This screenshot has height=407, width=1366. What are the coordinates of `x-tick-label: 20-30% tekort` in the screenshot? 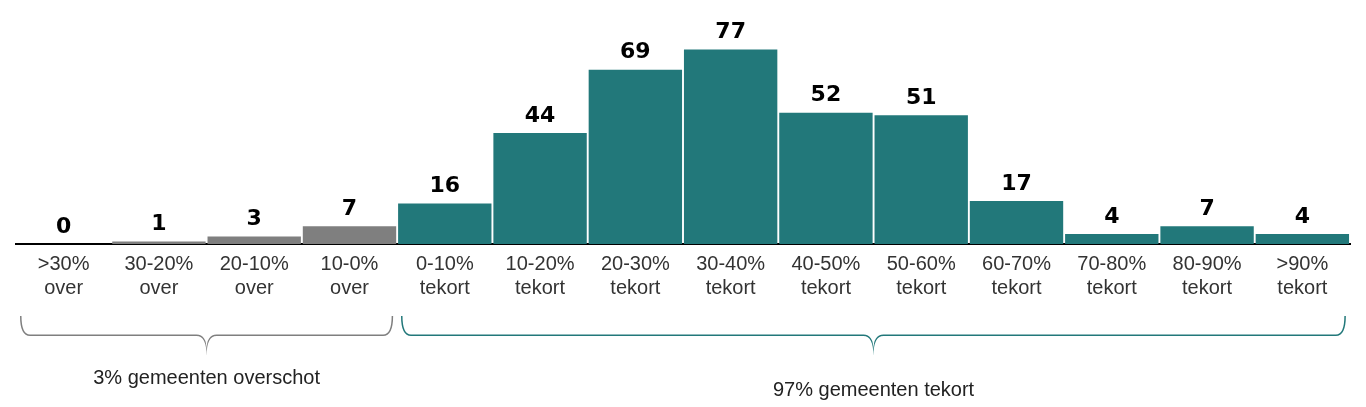 It's located at (635, 274).